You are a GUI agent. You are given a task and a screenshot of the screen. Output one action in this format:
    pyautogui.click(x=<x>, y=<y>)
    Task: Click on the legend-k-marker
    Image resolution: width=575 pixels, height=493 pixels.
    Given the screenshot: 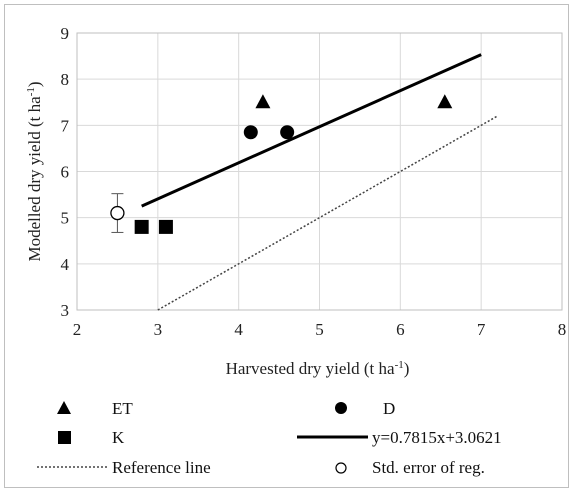 What is the action you would take?
    pyautogui.click(x=64, y=437)
    